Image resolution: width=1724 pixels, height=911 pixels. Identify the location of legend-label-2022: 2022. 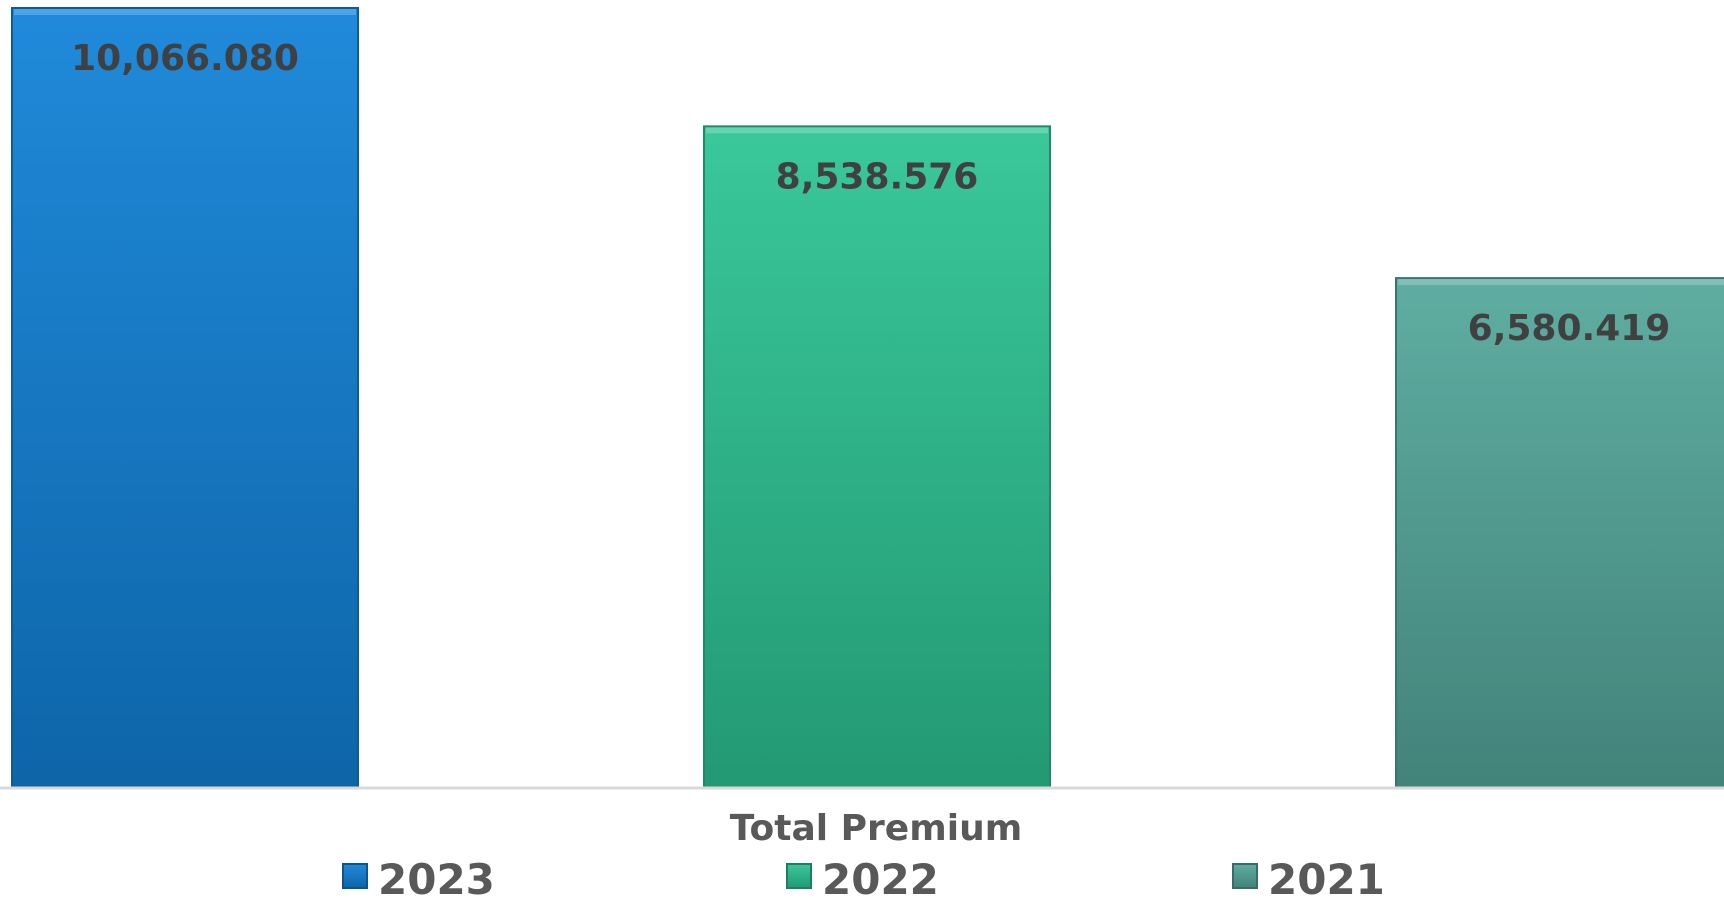
(880, 879).